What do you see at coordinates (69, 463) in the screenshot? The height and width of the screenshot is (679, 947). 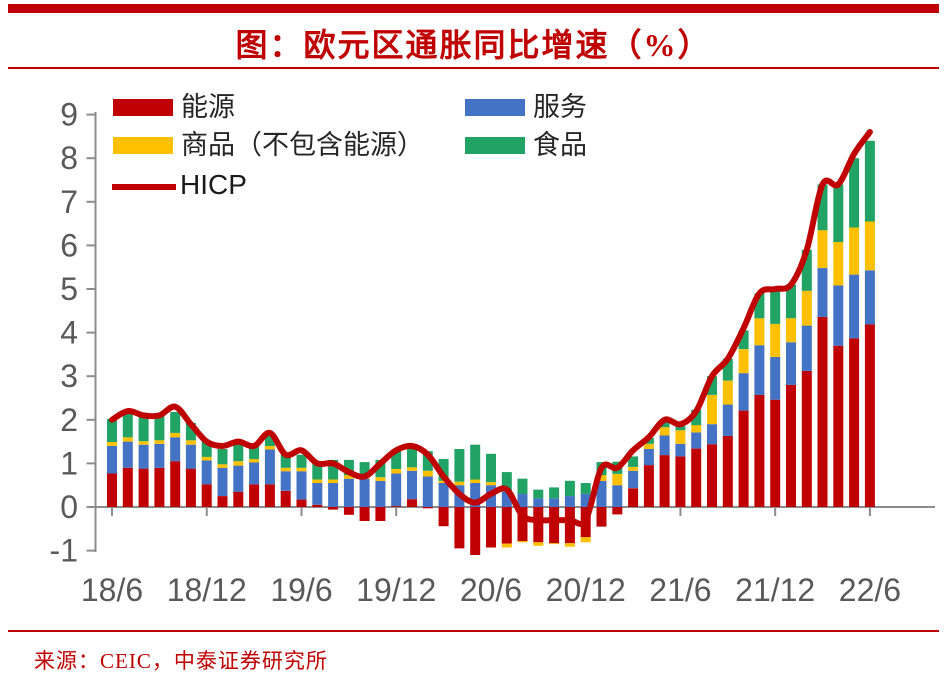 I see `y-axis-label: 1` at bounding box center [69, 463].